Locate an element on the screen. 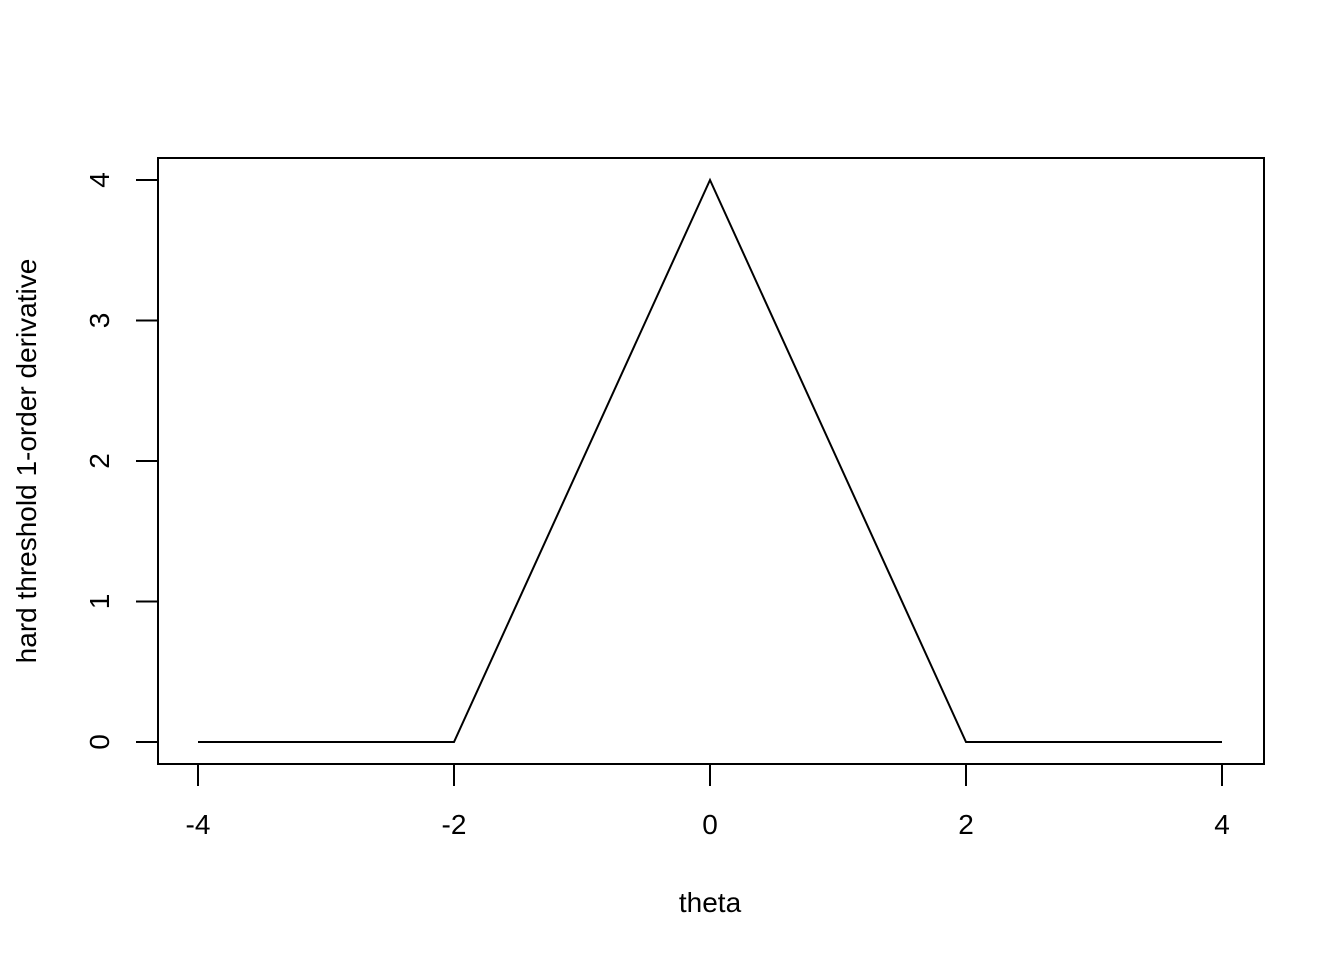  x-axis: -4 -2 0 2 4 is located at coordinates (708, 801).